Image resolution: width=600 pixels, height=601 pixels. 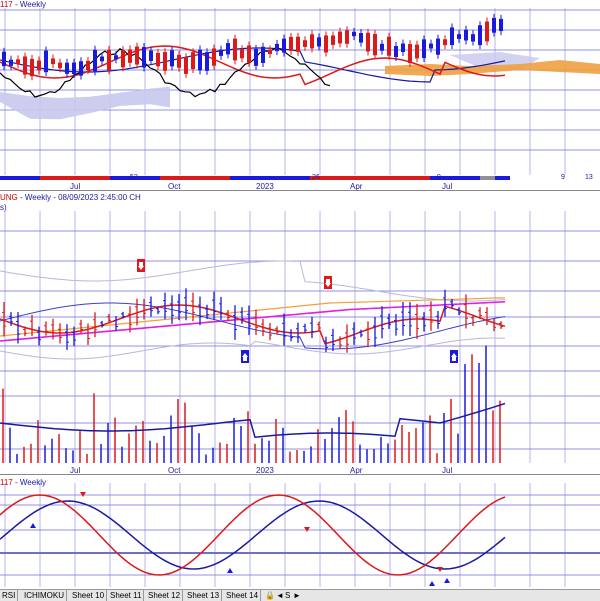 I want to click on oscillator-main-line, so click(x=253, y=535).